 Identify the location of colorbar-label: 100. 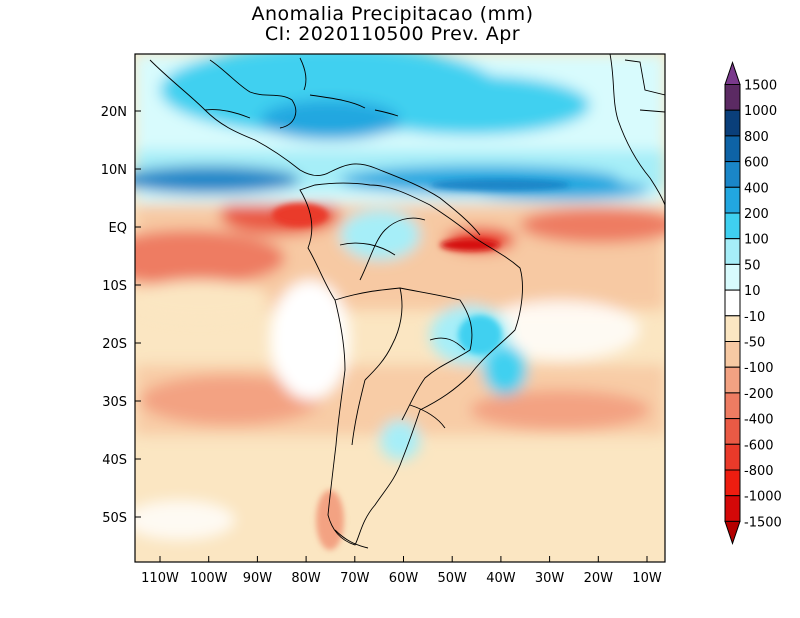
(756, 240).